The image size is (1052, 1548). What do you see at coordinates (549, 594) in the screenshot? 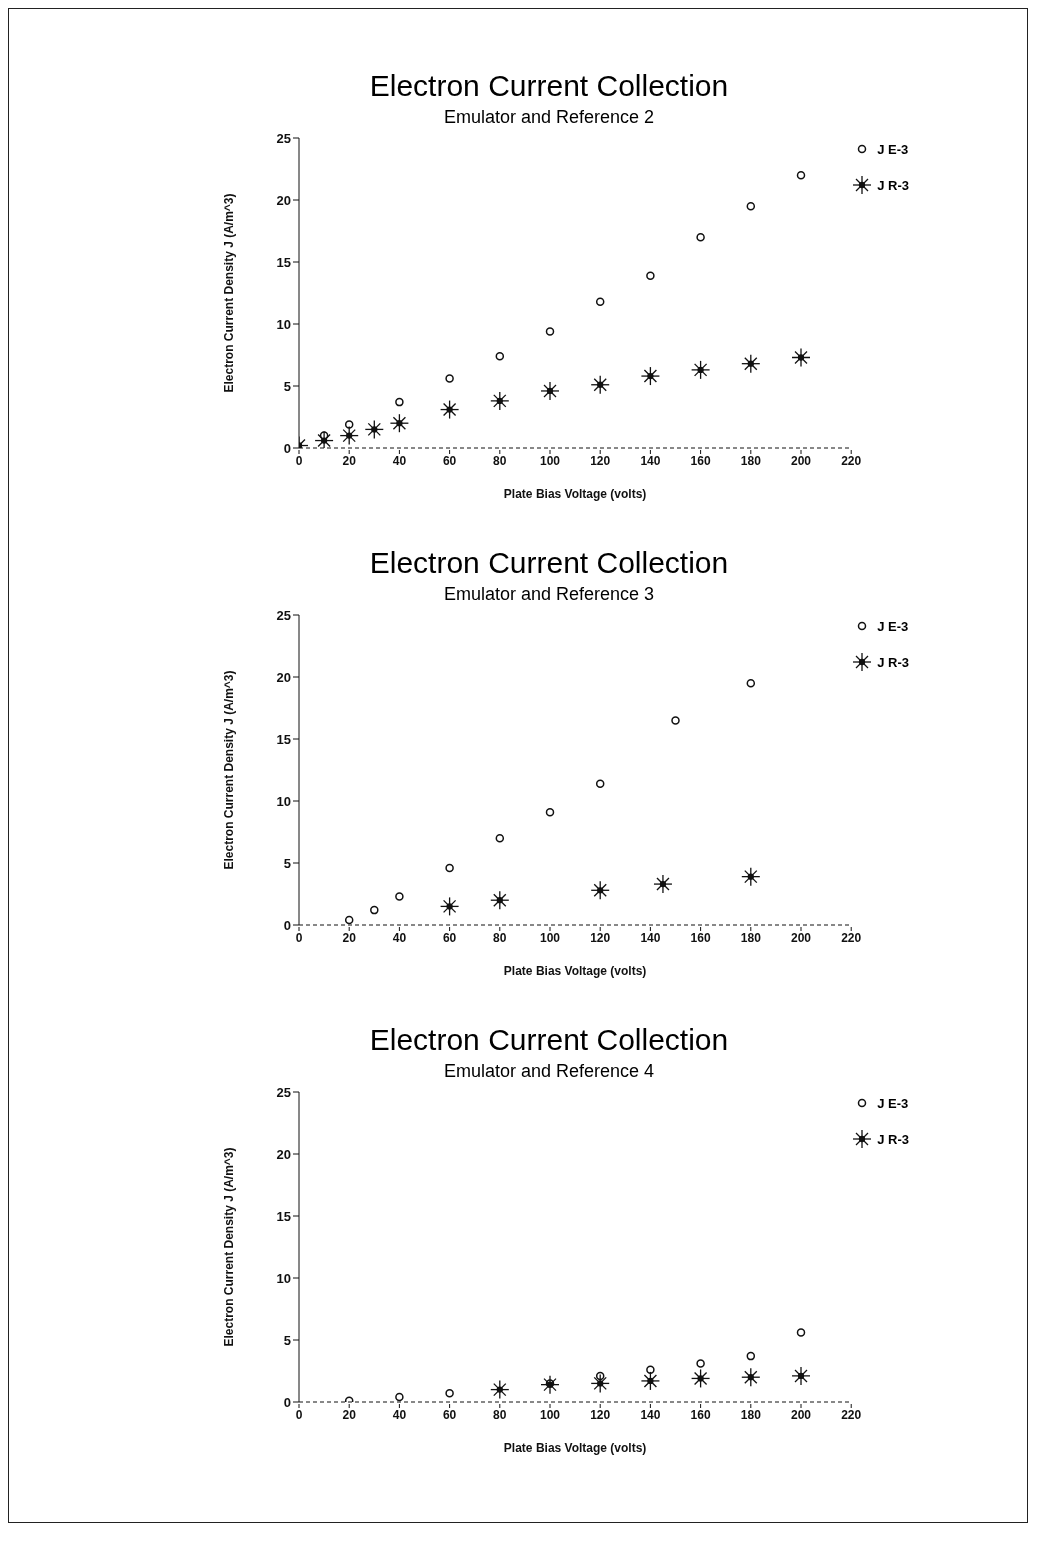
I see `chart-subtitle: Emulator and Reference 3` at bounding box center [549, 594].